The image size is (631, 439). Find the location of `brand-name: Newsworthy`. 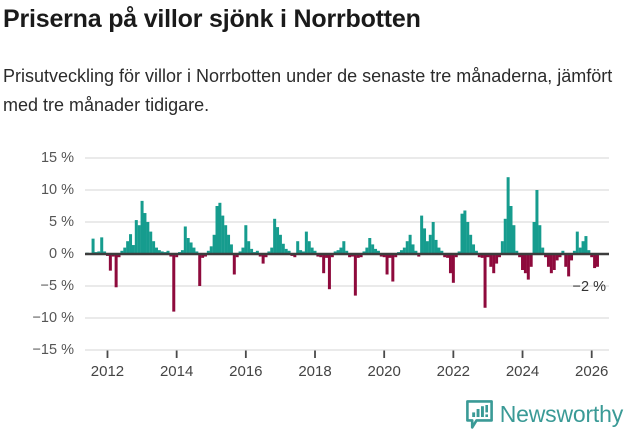

brand-name: Newsworthy is located at coordinates (561, 414).